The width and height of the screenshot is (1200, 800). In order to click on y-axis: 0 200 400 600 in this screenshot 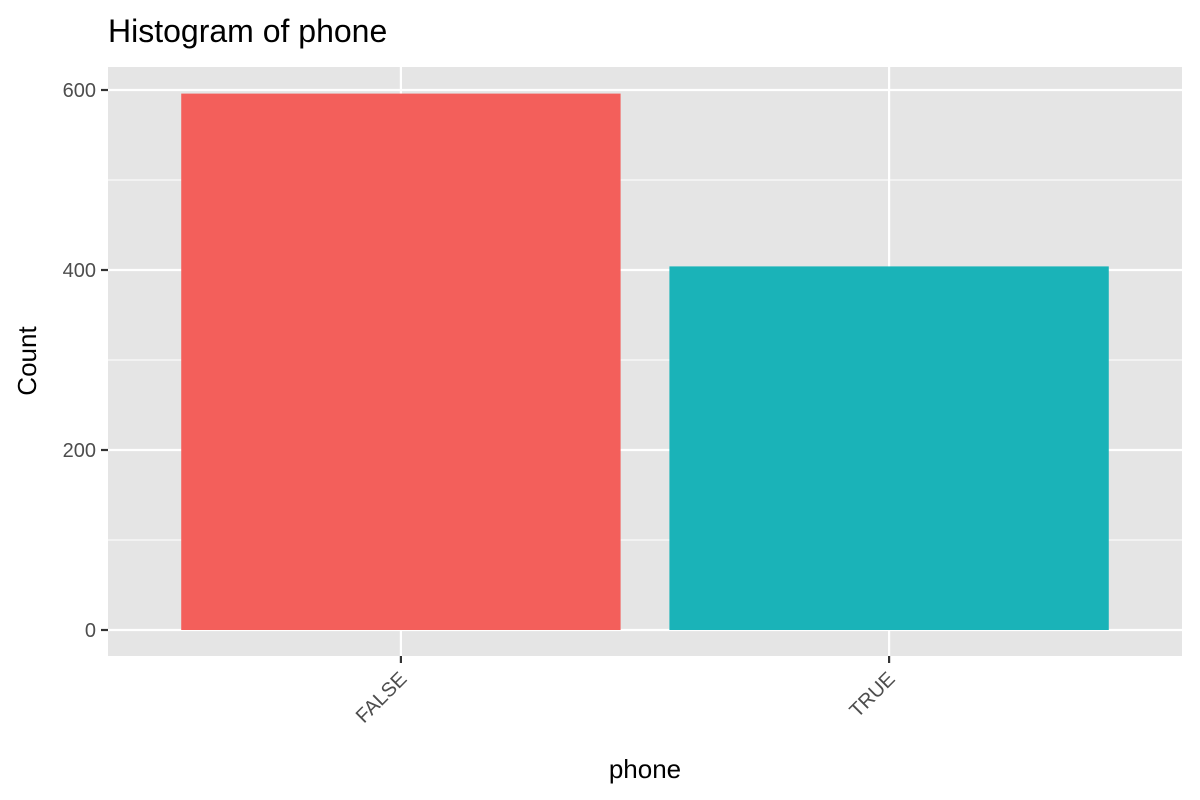, I will do `click(85, 361)`.